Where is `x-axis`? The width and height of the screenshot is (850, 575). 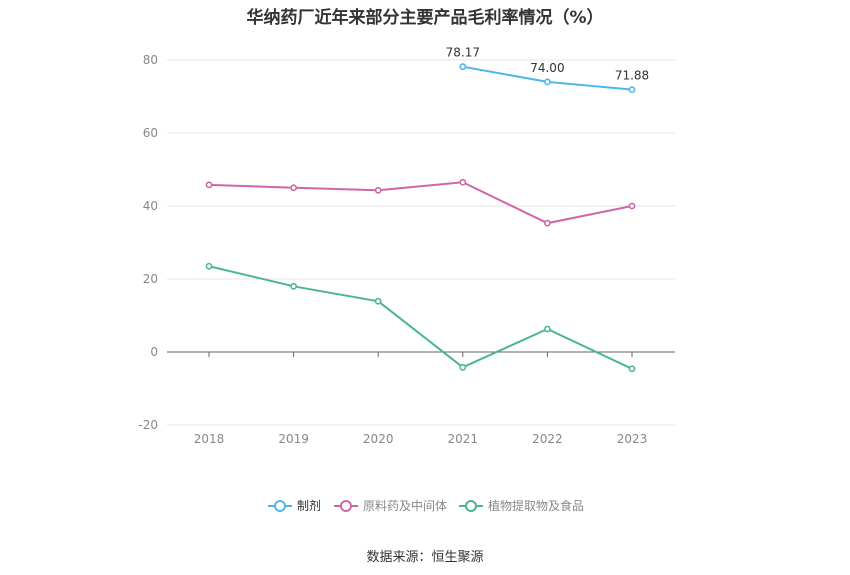 x-axis is located at coordinates (421, 354).